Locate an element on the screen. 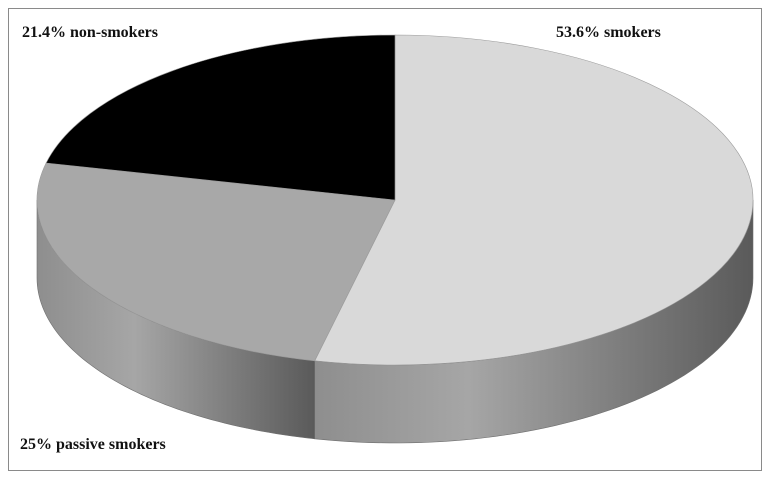 The width and height of the screenshot is (771, 480). slice-label-passive-smokers: 25% passive smokers is located at coordinates (93, 444).